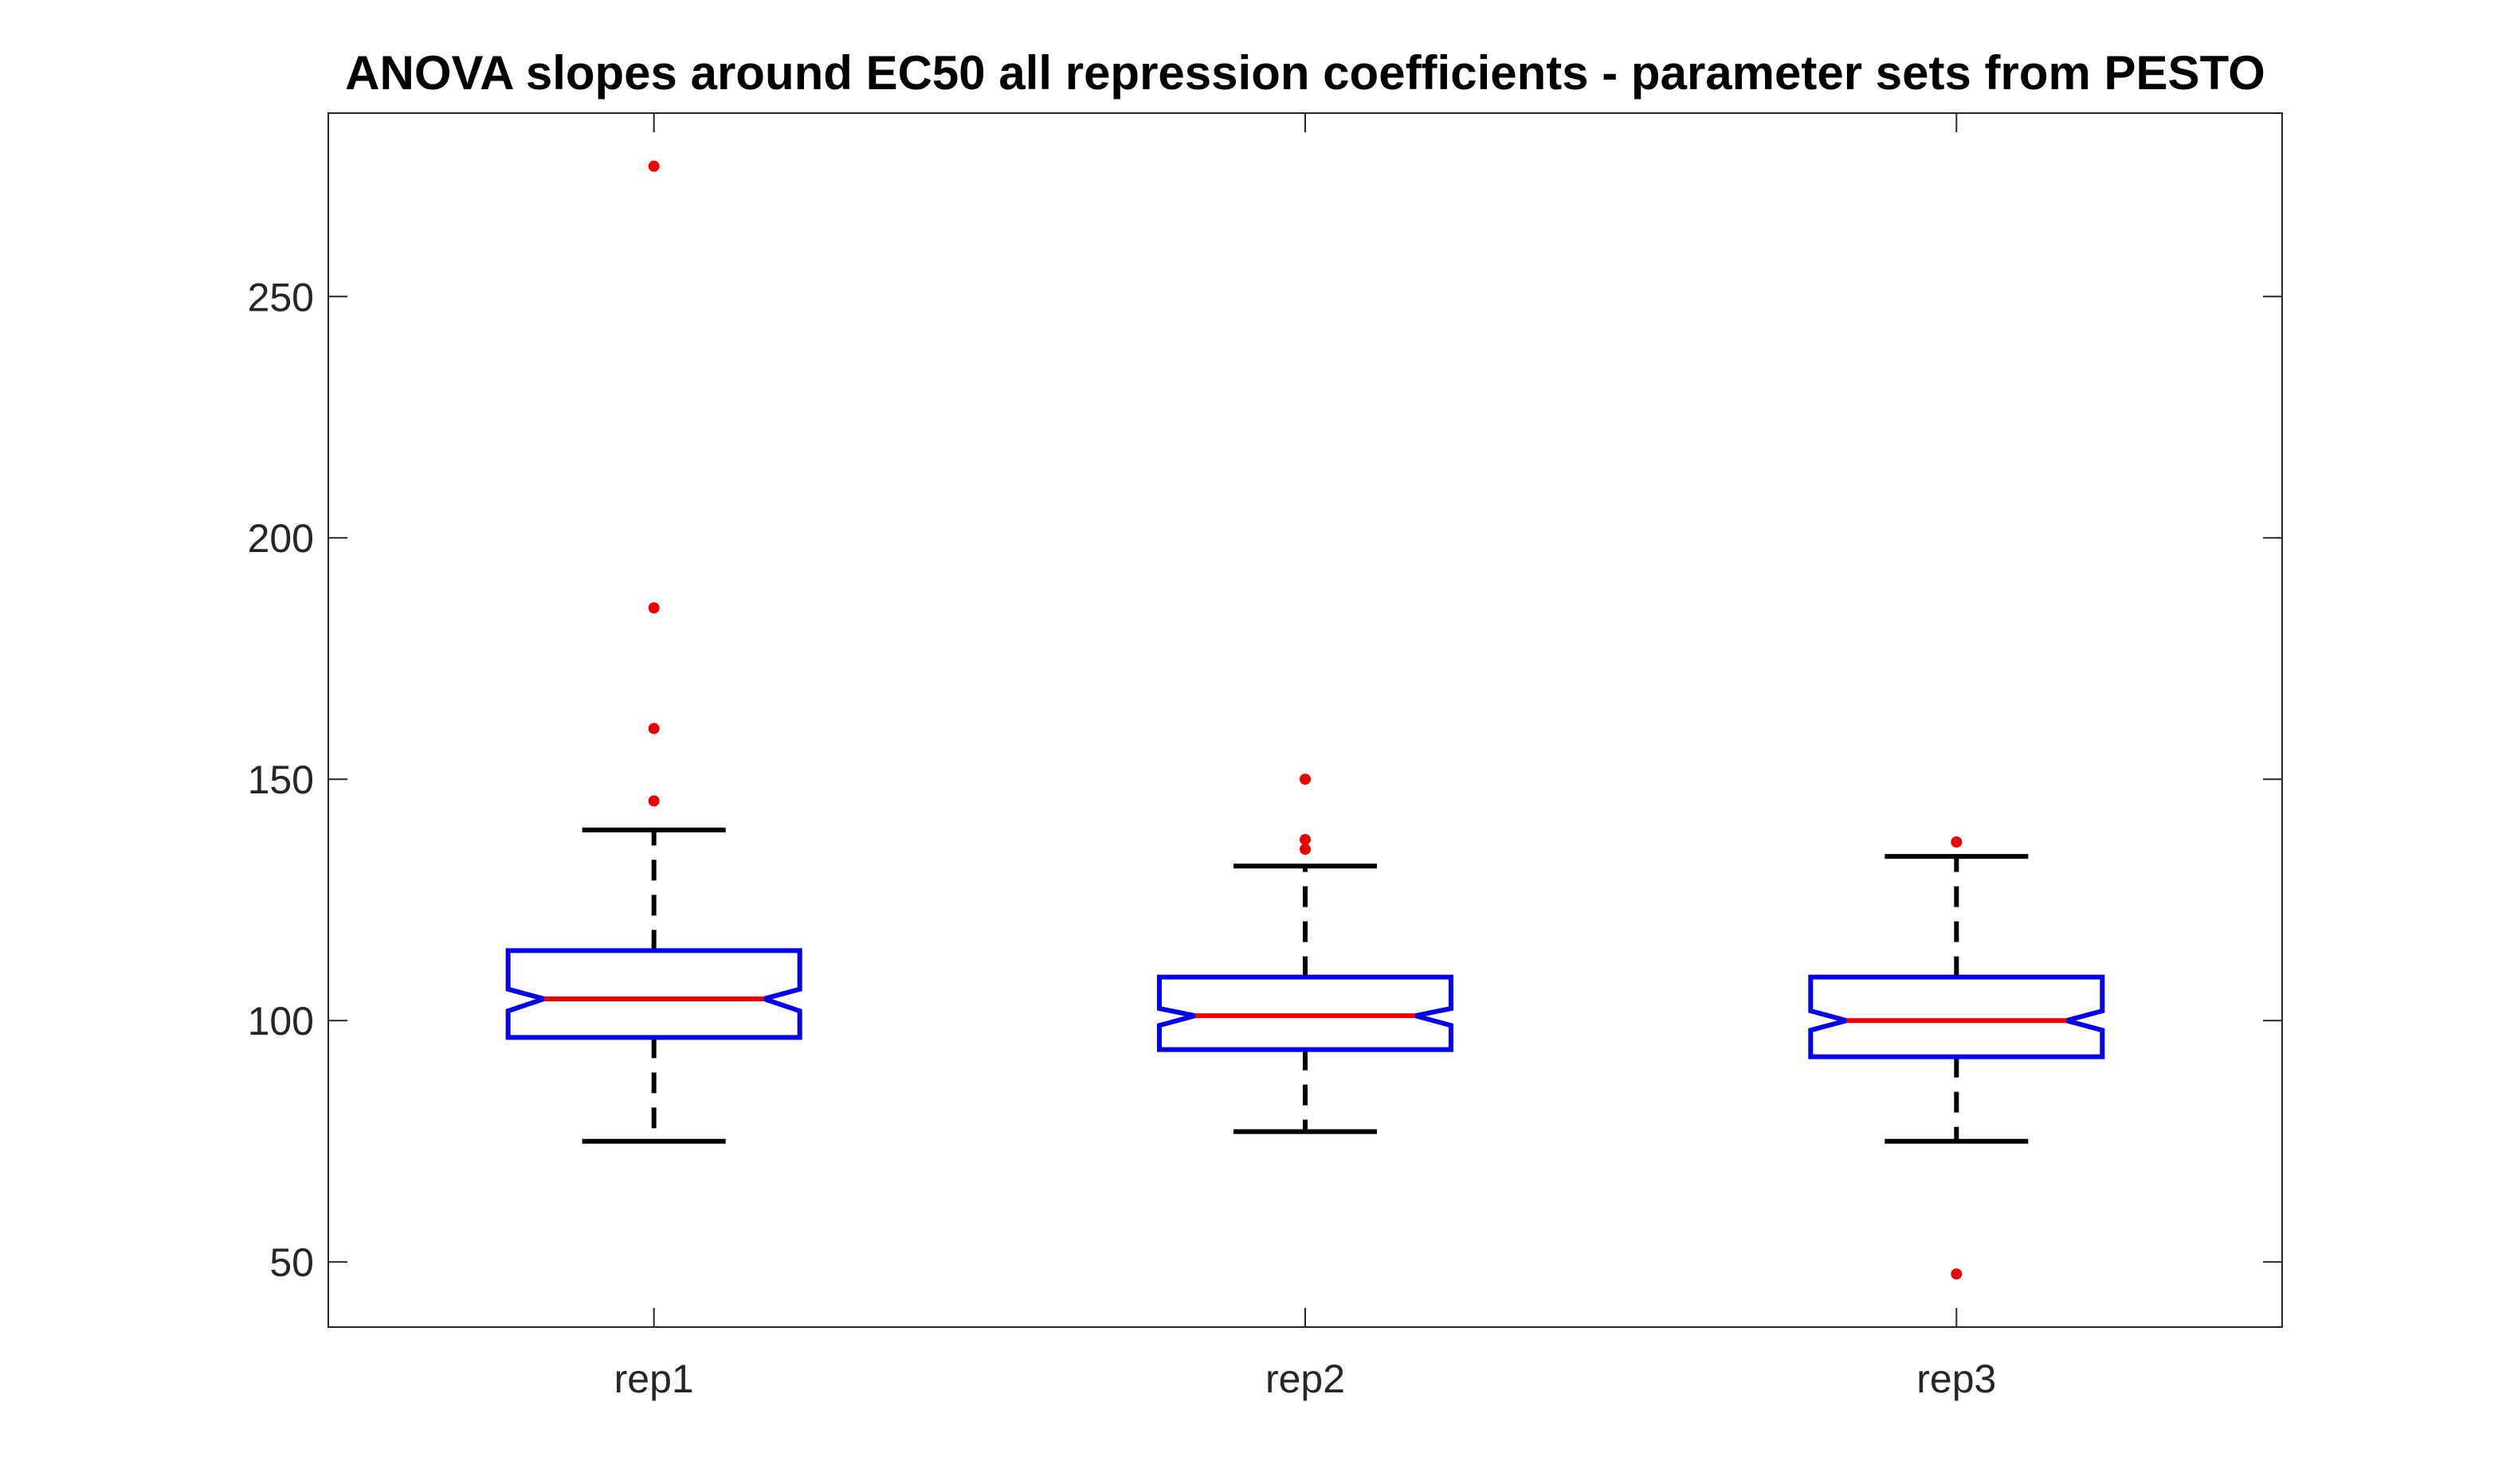 This screenshot has width=2510, height=1484. Describe the element at coordinates (281, 1021) in the screenshot. I see `y-tick-label: 100` at that location.